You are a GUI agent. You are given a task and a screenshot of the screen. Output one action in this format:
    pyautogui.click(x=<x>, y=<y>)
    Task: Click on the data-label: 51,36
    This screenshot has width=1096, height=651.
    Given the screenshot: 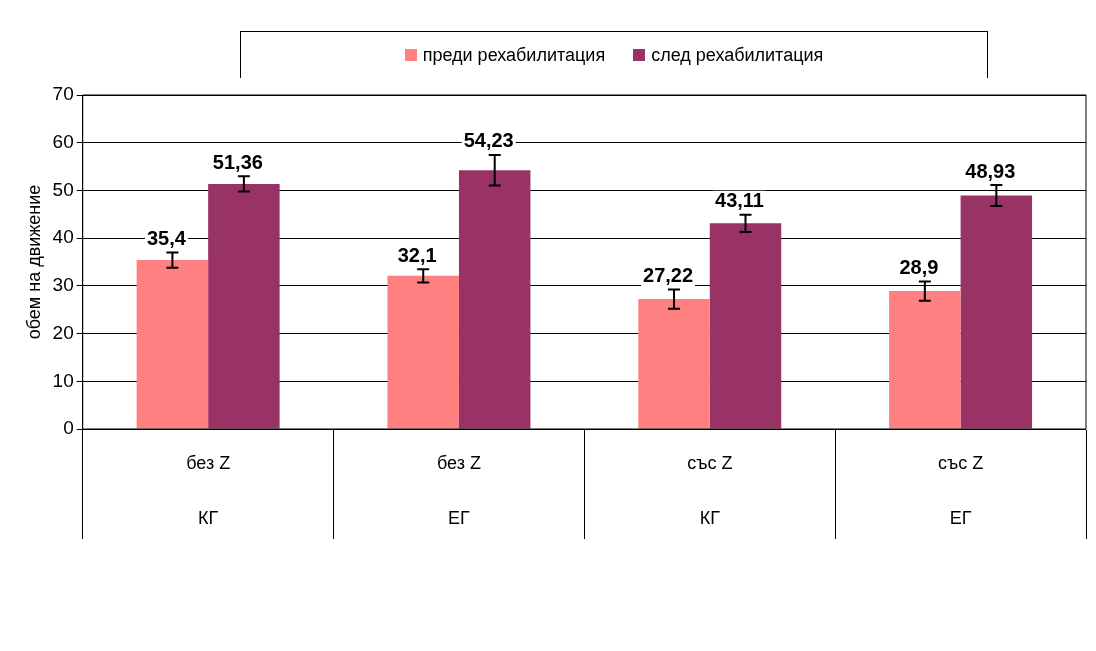 What is the action you would take?
    pyautogui.click(x=237, y=161)
    